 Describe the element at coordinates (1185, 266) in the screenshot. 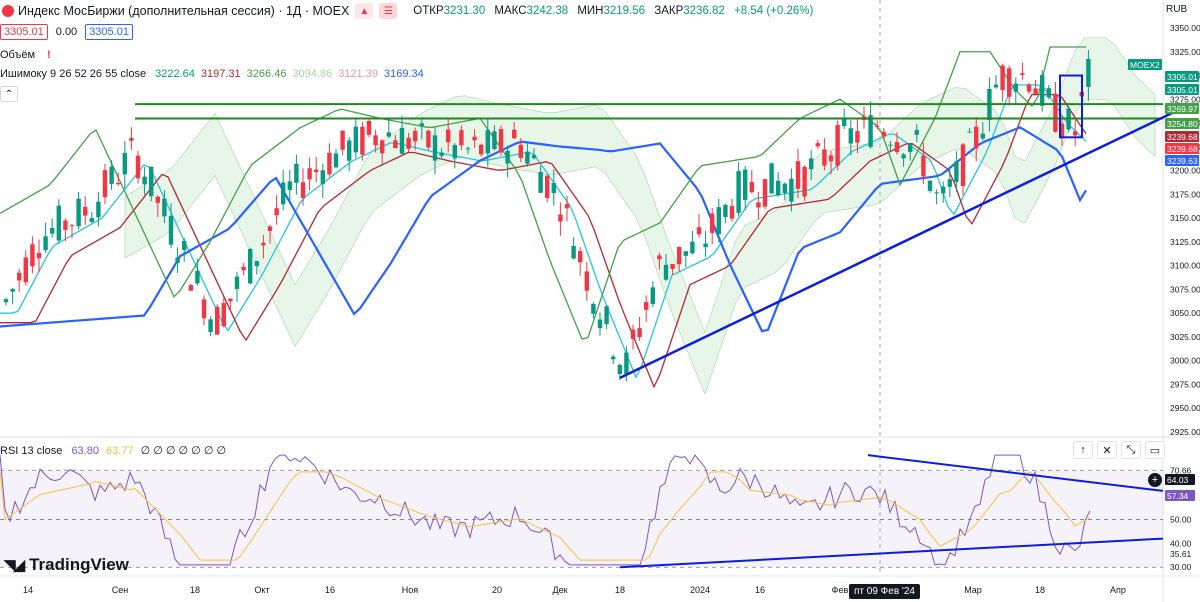

I see `price-tick-label: 3100.00` at that location.